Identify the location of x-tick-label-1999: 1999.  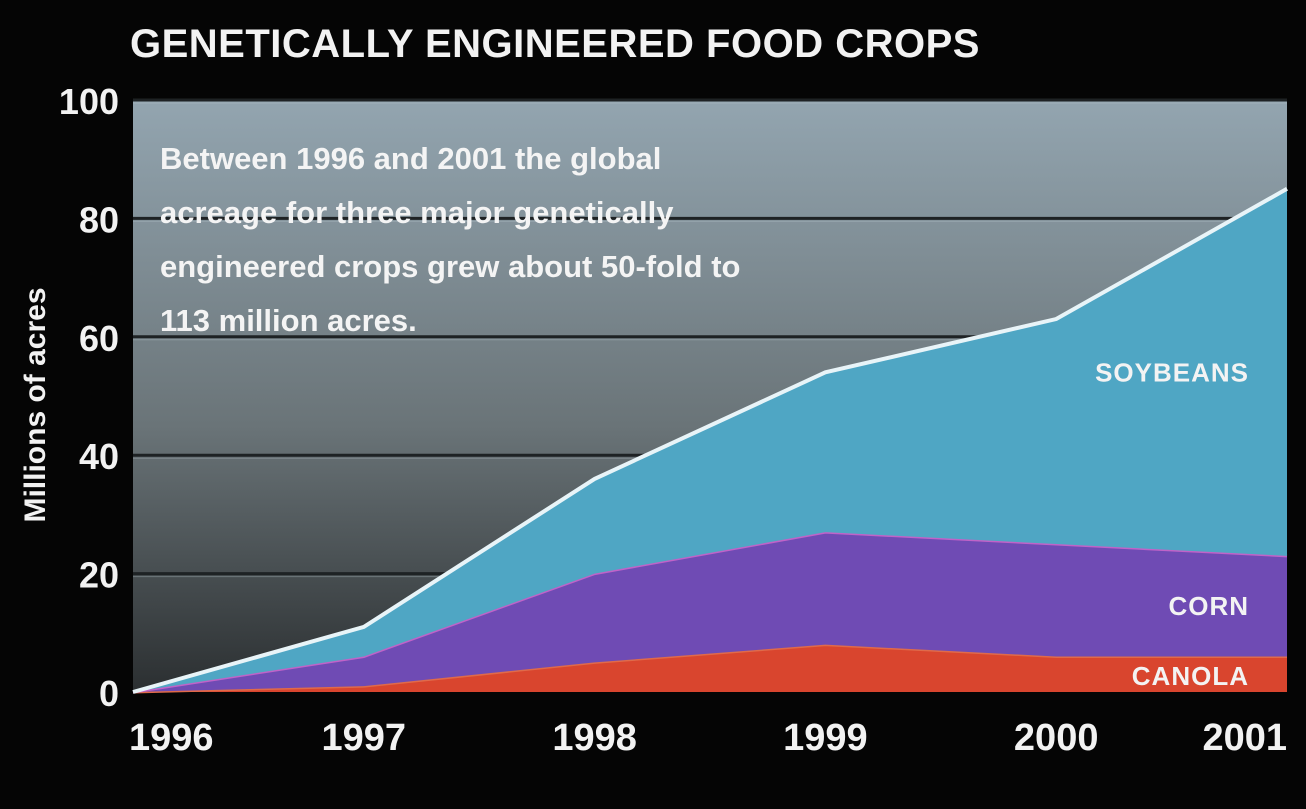
(825, 738).